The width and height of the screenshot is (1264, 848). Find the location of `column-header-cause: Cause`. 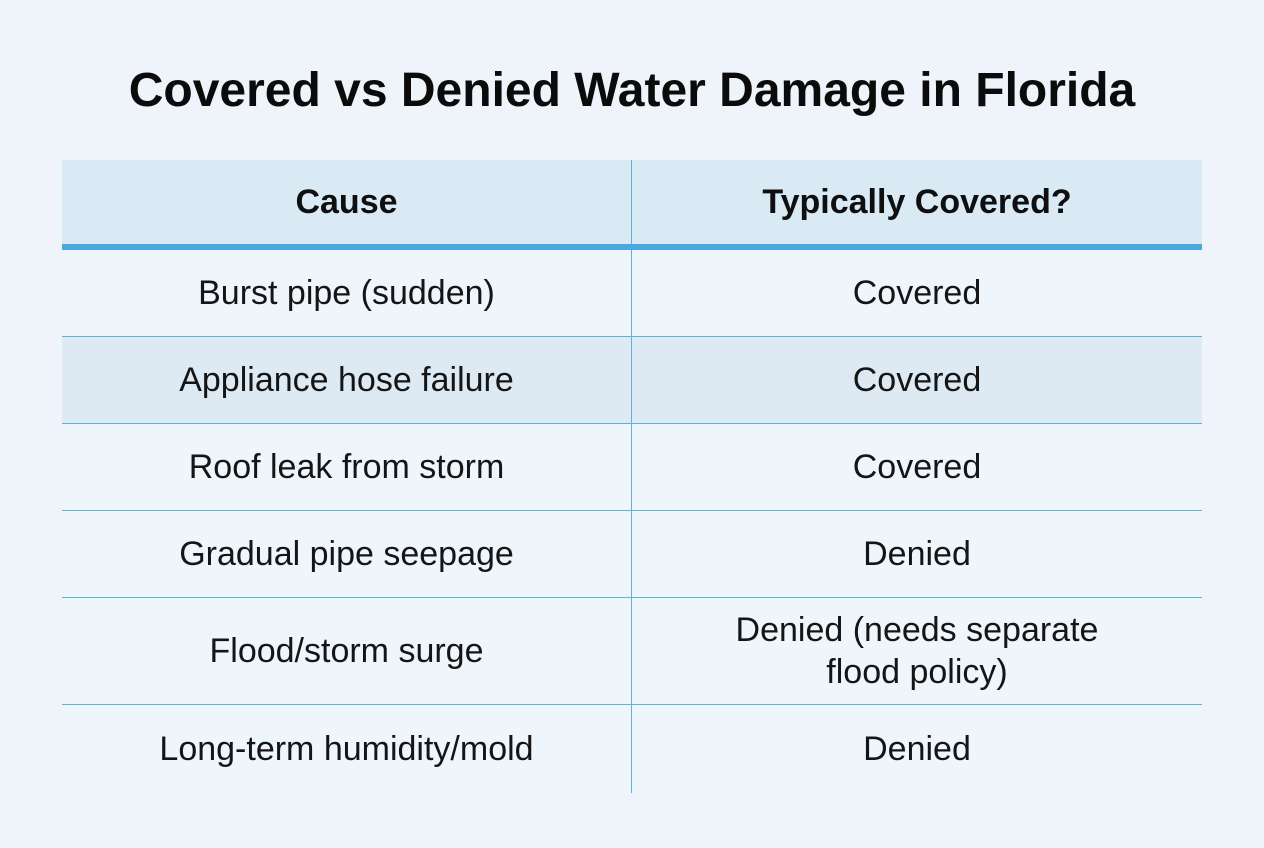

column-header-cause: Cause is located at coordinates (347, 202).